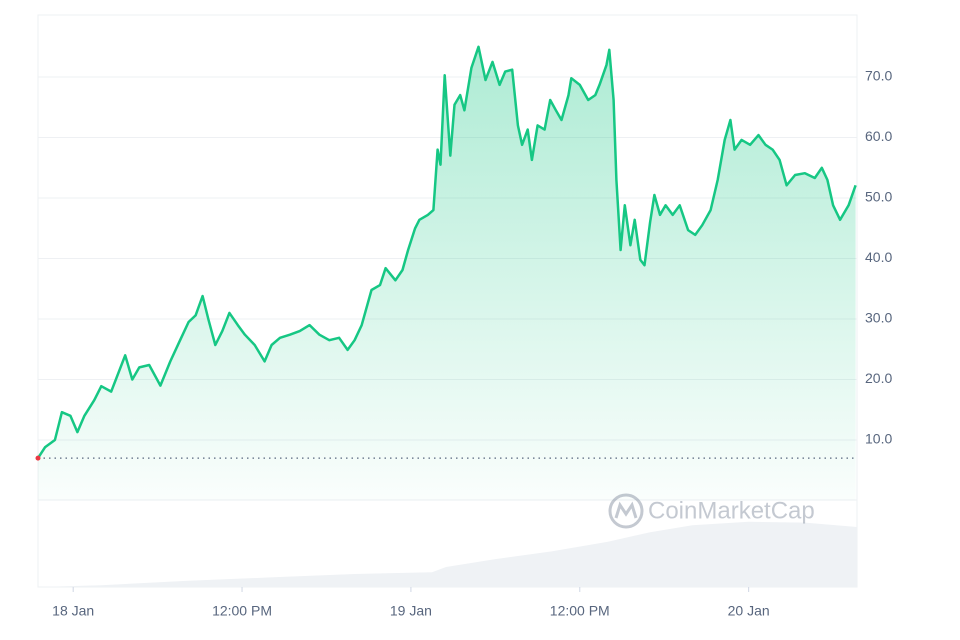 The width and height of the screenshot is (960, 640). Describe the element at coordinates (878, 257) in the screenshot. I see `y-tick-label: 40.0` at that location.